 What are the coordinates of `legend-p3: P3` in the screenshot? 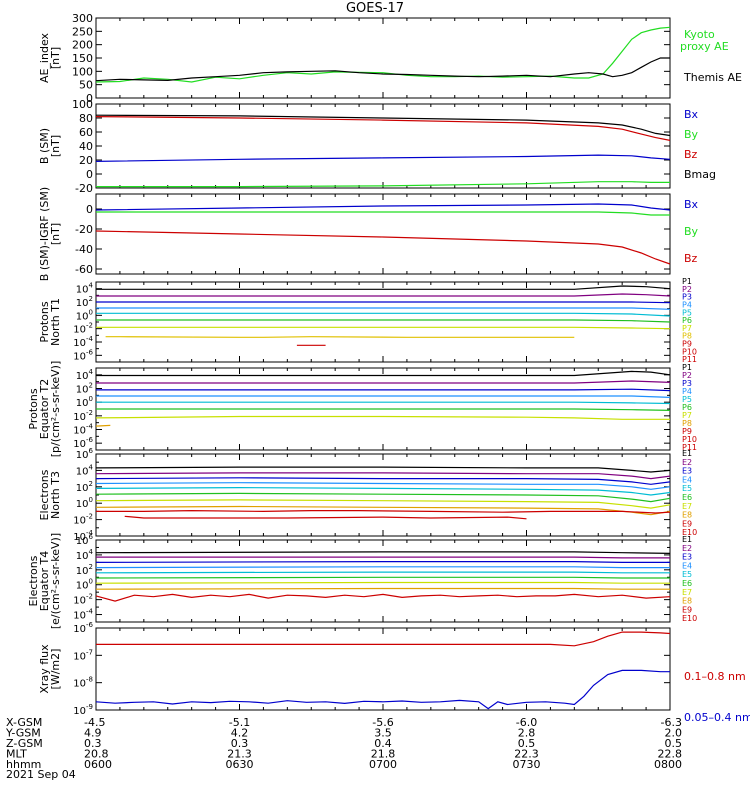 It's located at (687, 297).